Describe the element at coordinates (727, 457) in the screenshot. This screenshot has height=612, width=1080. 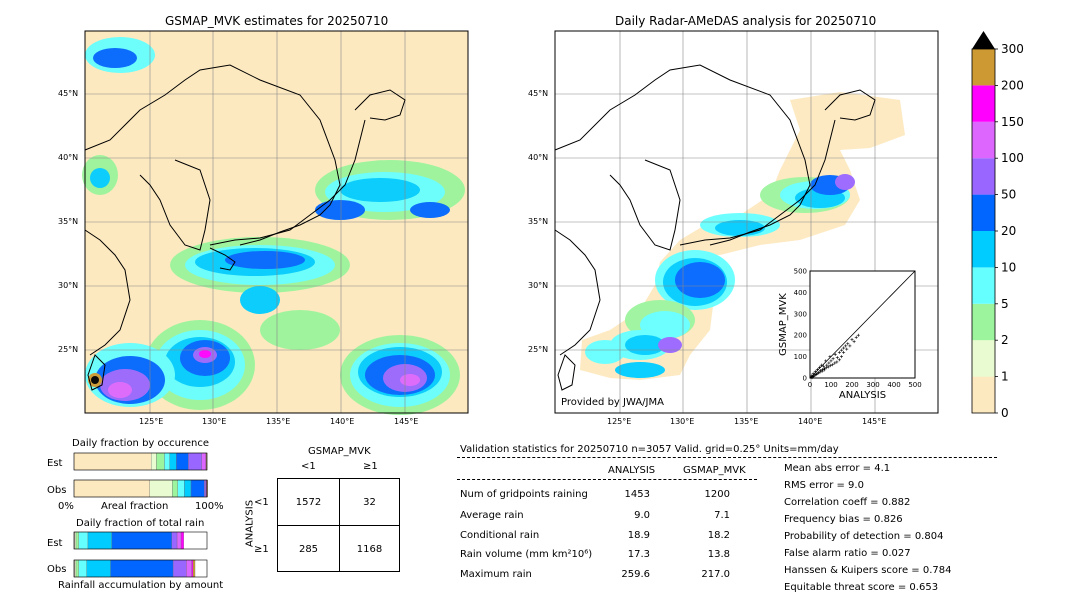
I see `validation-divider` at that location.